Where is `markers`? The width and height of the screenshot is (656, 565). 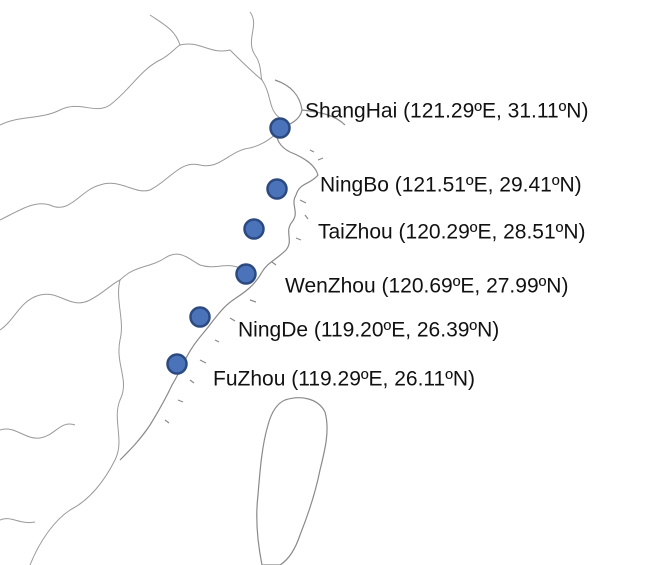 markers is located at coordinates (228, 246).